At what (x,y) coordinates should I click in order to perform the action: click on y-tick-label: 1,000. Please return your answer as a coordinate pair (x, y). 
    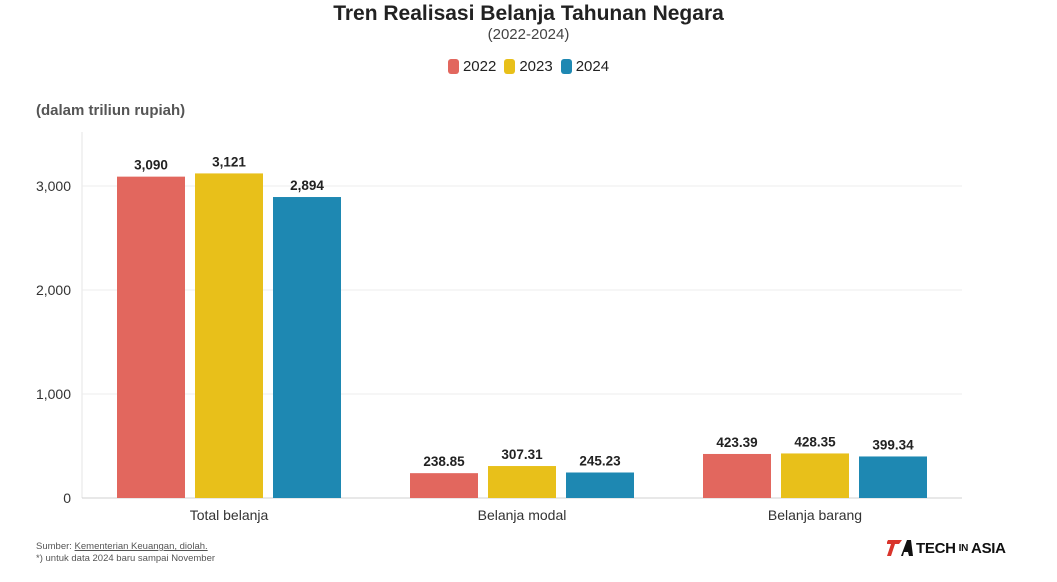
    Looking at the image, I should click on (53, 394).